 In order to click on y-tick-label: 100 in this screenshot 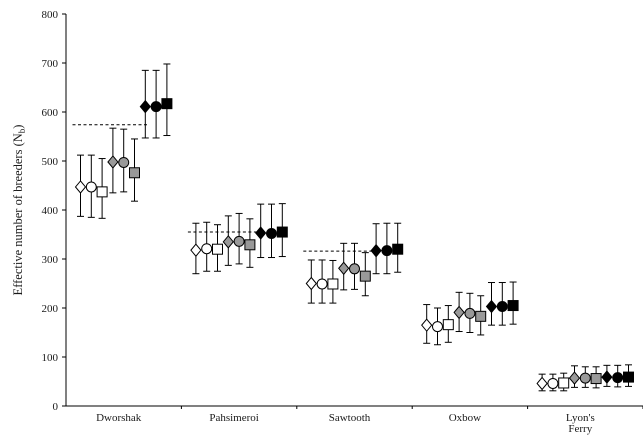, I will do `click(50, 358)`.